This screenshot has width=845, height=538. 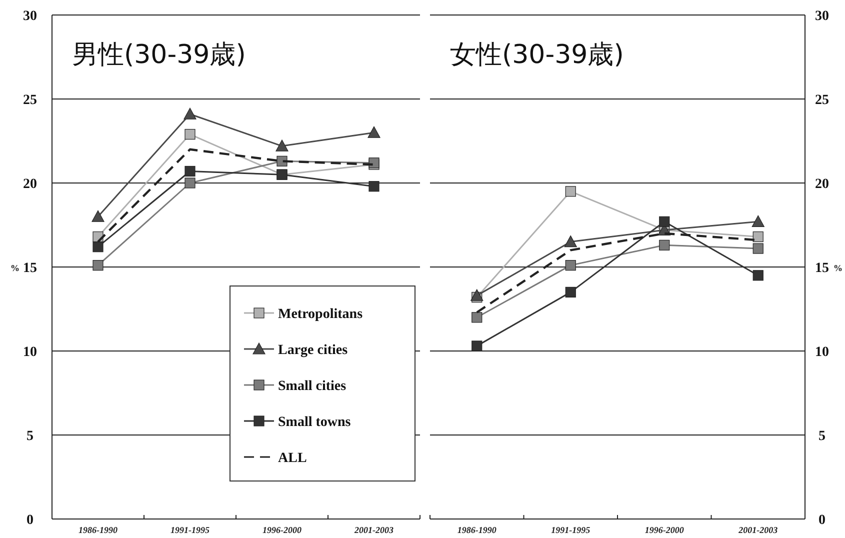 I want to click on y2-tick-label: 0, so click(x=822, y=520).